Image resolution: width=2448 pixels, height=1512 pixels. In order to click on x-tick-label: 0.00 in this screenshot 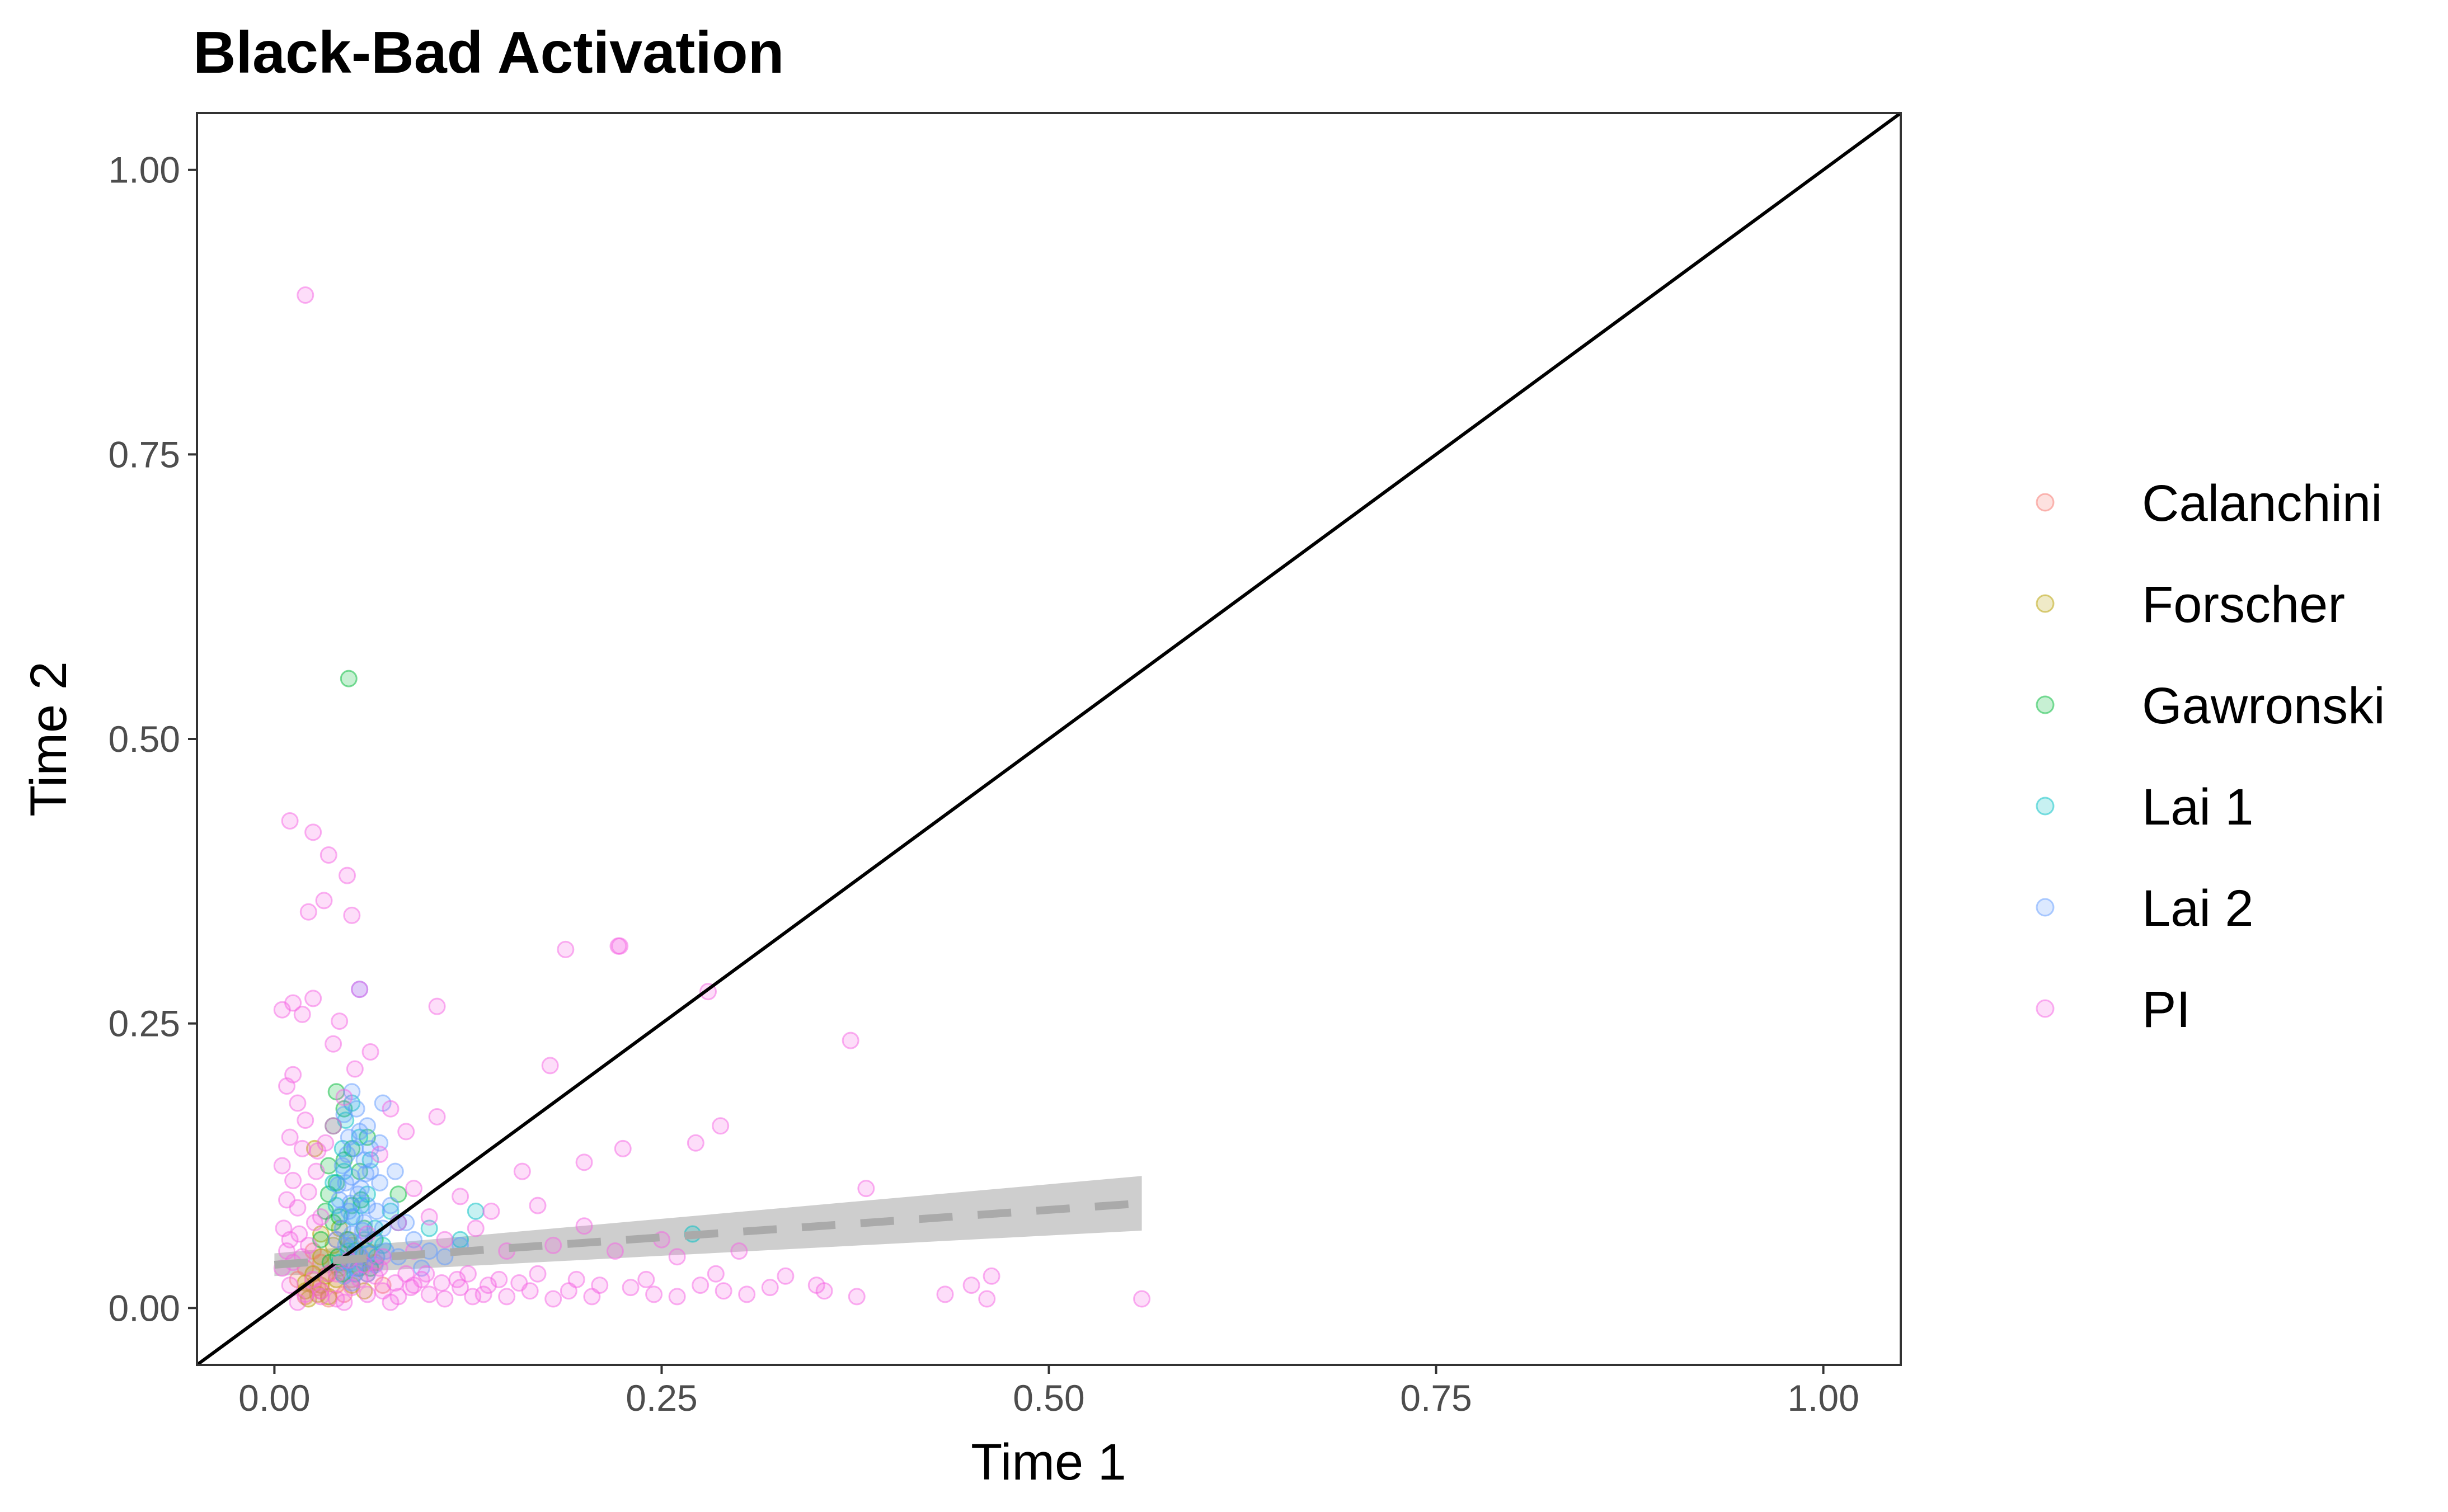, I will do `click(274, 1398)`.